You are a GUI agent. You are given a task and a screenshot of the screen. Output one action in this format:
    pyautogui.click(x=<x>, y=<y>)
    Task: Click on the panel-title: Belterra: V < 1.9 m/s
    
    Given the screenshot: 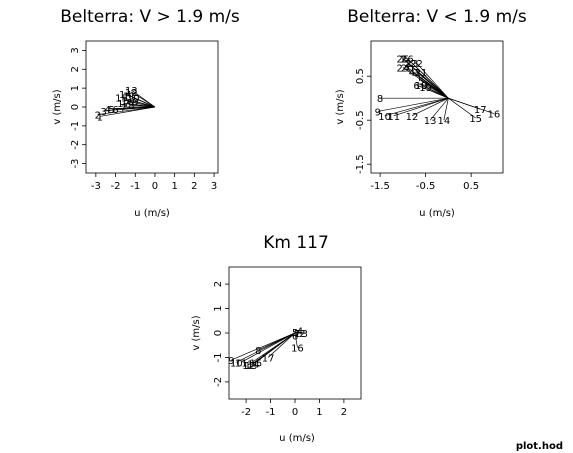 What is the action you would take?
    pyautogui.click(x=437, y=17)
    